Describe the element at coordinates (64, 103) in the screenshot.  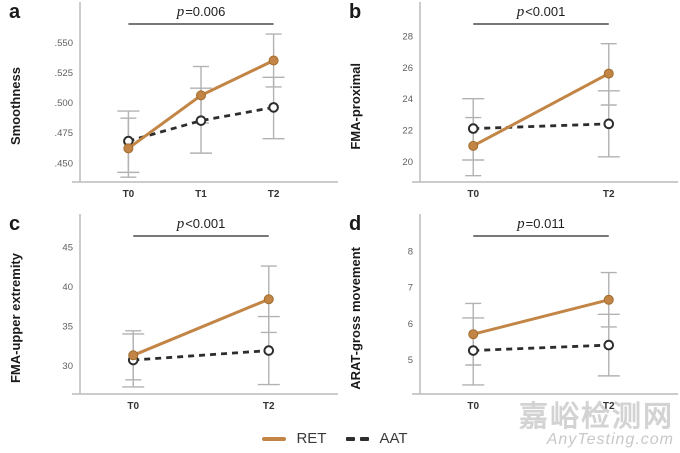
I see `svg-text: .500` at that location.